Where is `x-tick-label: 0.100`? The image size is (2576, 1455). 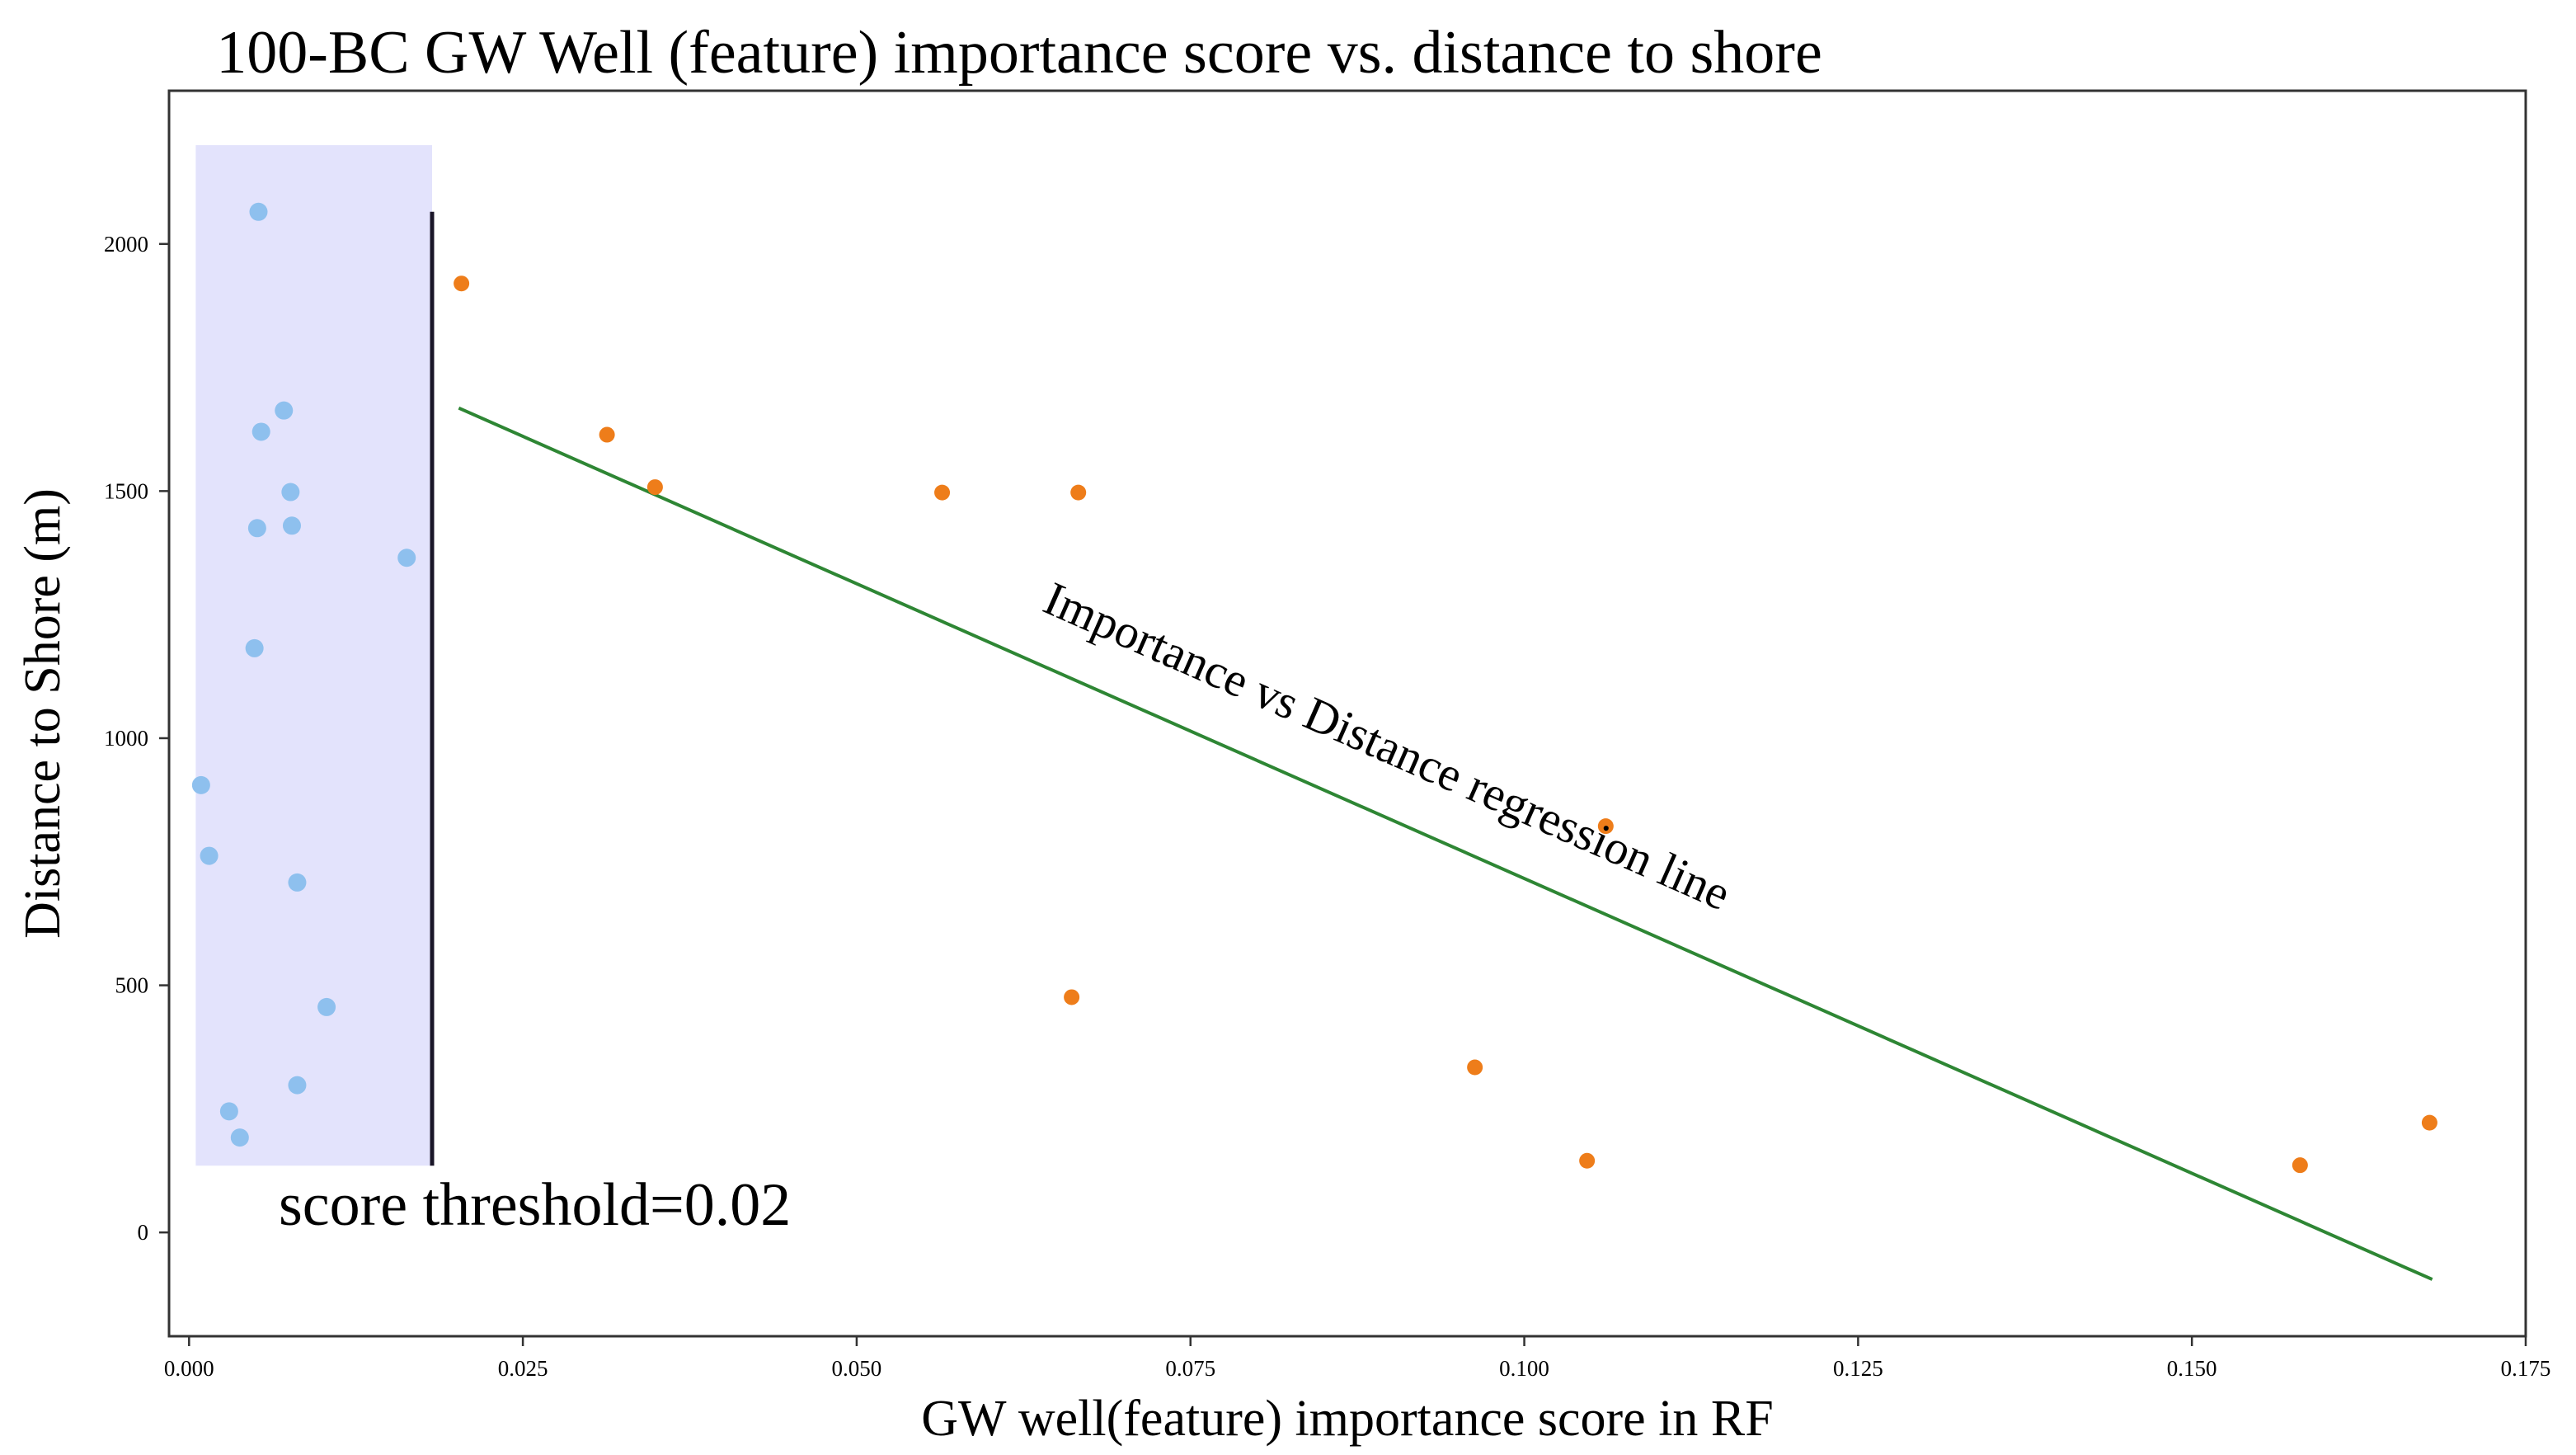
x-tick-label: 0.100 is located at coordinates (1524, 1368).